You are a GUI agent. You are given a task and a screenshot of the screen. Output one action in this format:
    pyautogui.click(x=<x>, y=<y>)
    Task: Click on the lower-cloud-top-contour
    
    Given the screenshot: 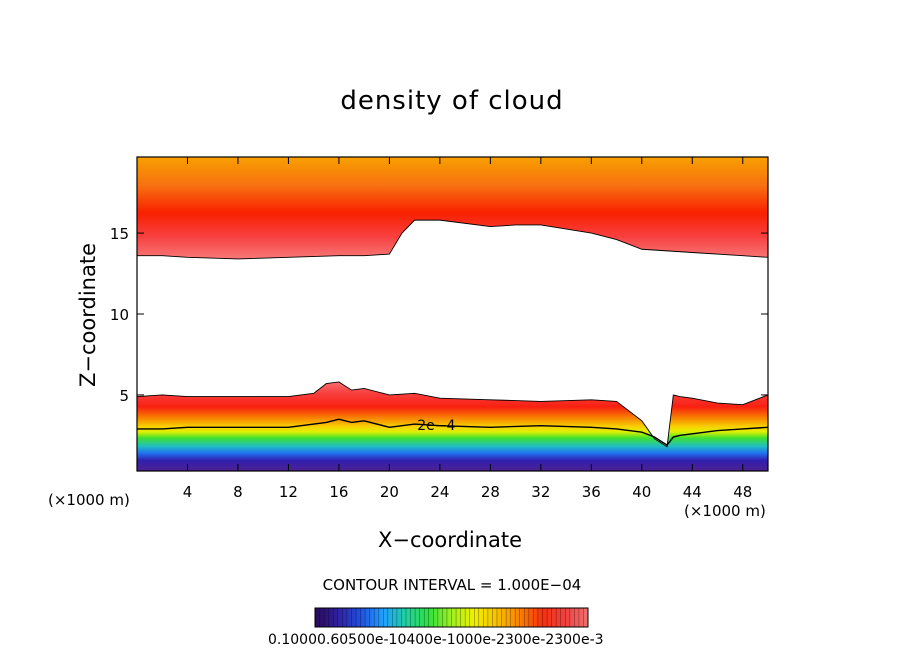 What is the action you would take?
    pyautogui.click(x=452, y=414)
    